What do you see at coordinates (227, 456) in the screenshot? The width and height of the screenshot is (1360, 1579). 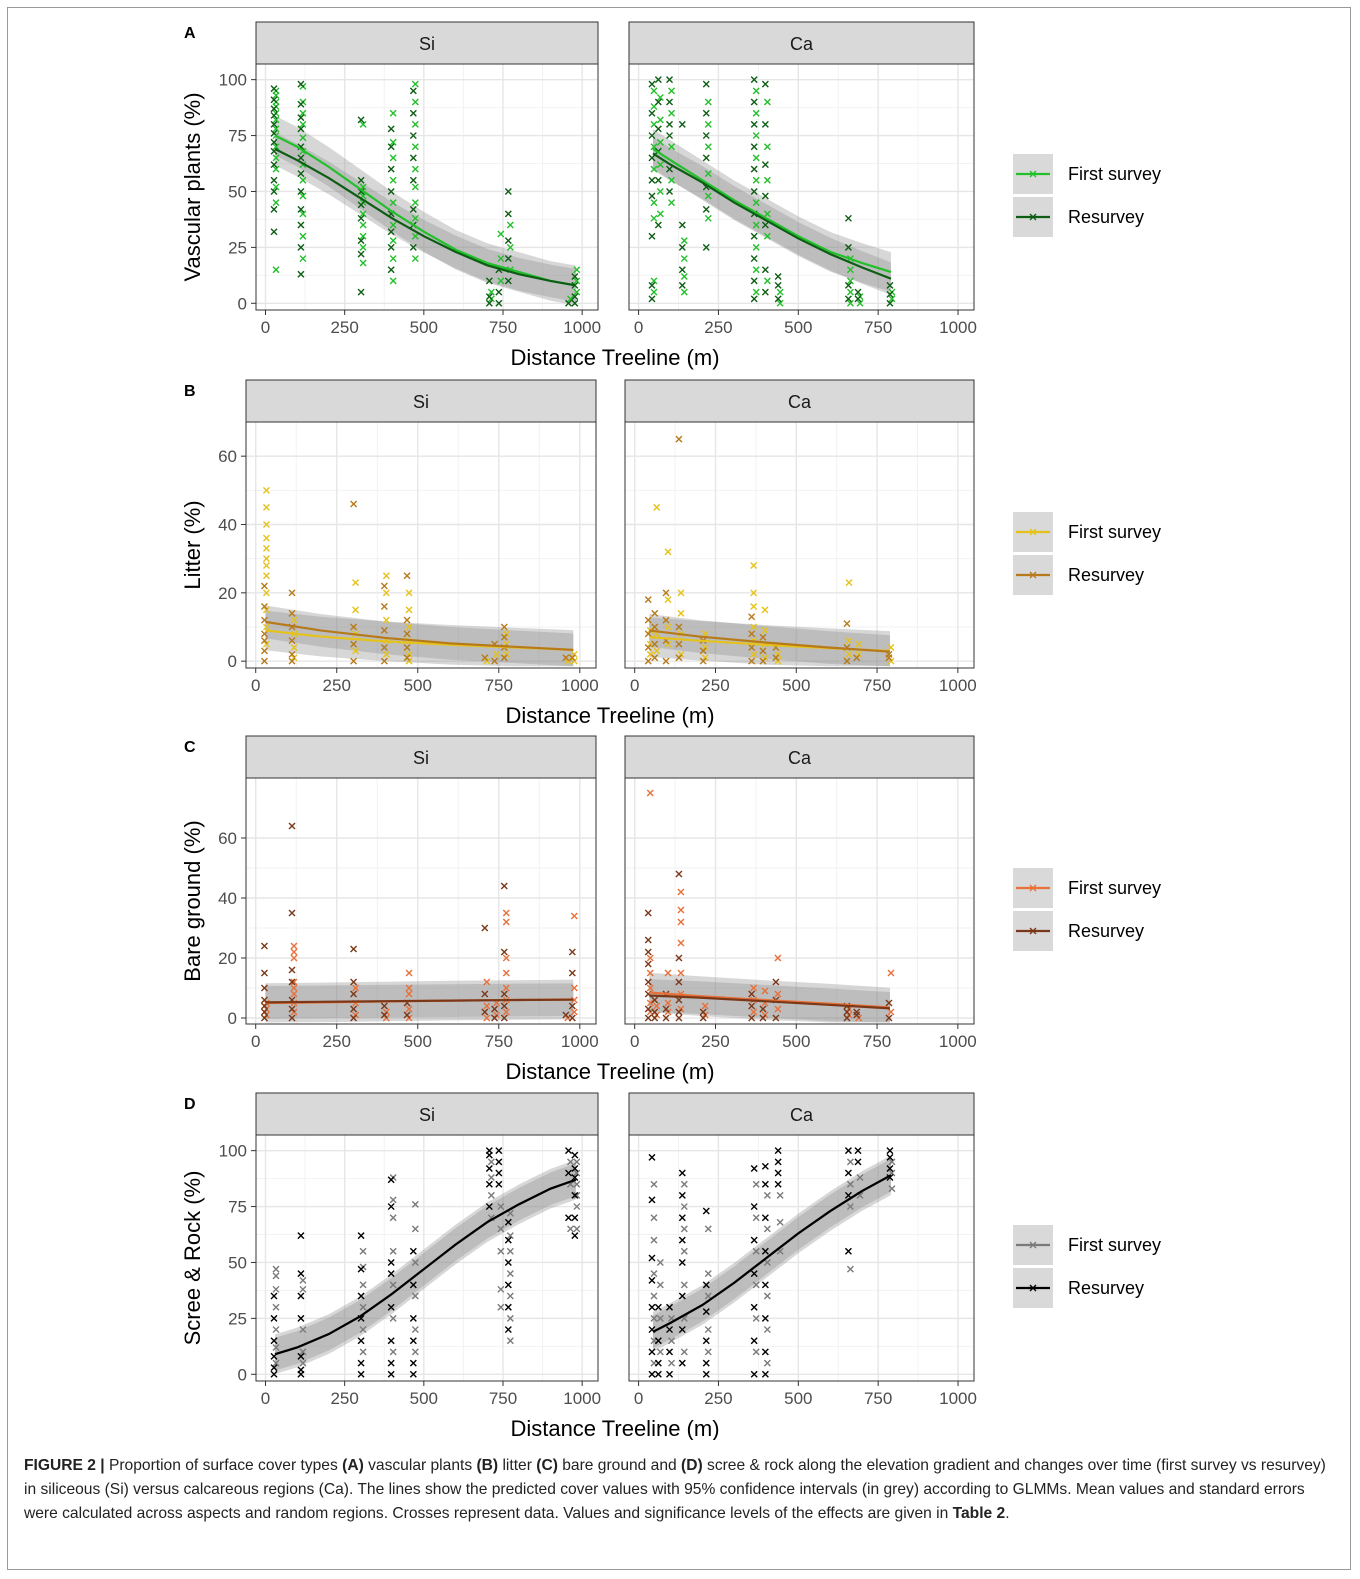 I see `y-tick-label: 60` at bounding box center [227, 456].